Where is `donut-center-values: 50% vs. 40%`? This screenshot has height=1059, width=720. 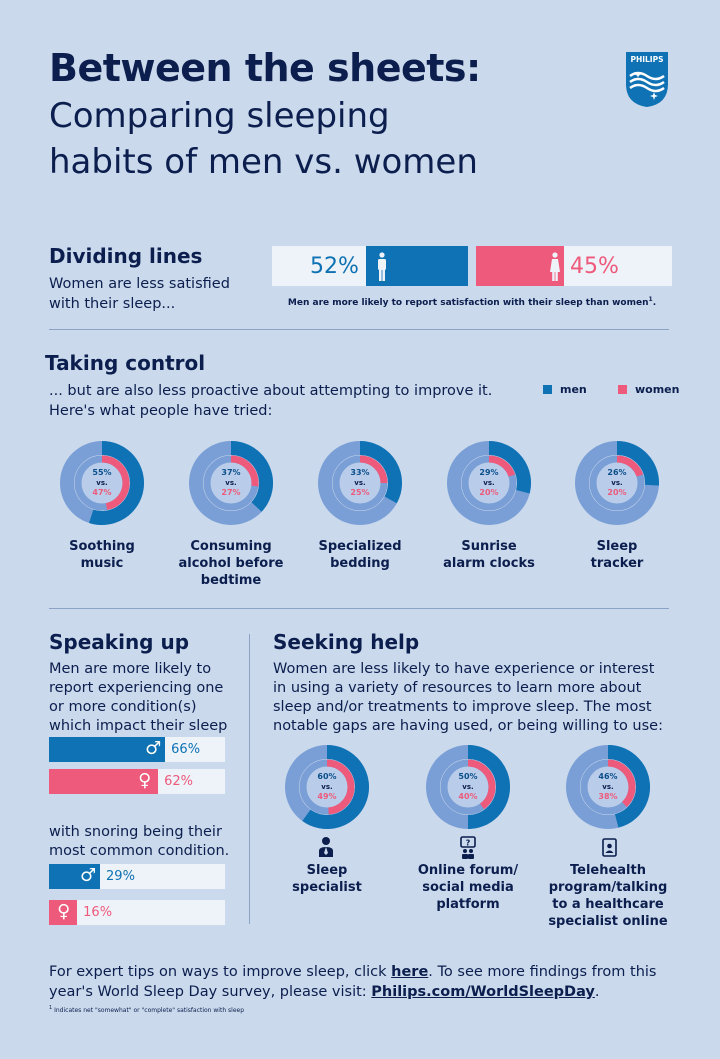
donut-center-values: 50% vs. 40% is located at coordinates (468, 787).